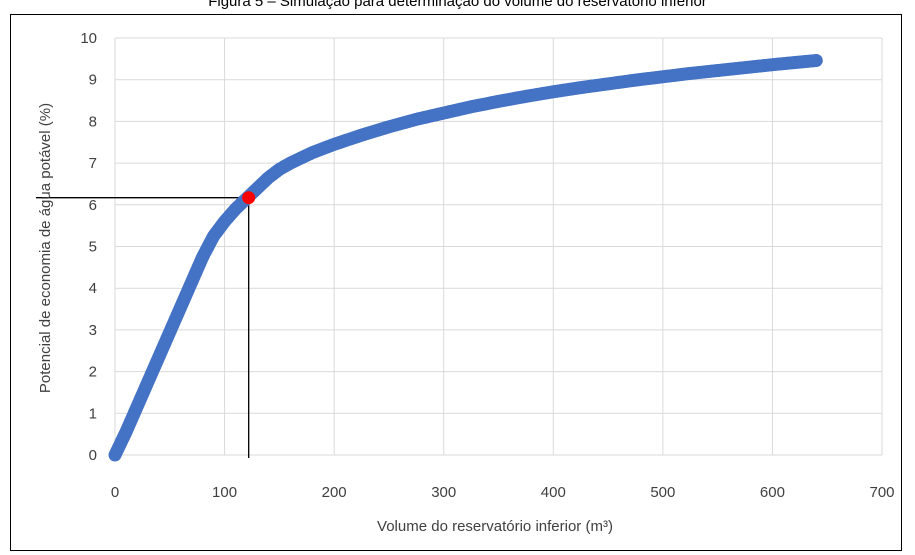  I want to click on x-tick-label: 400, so click(553, 492).